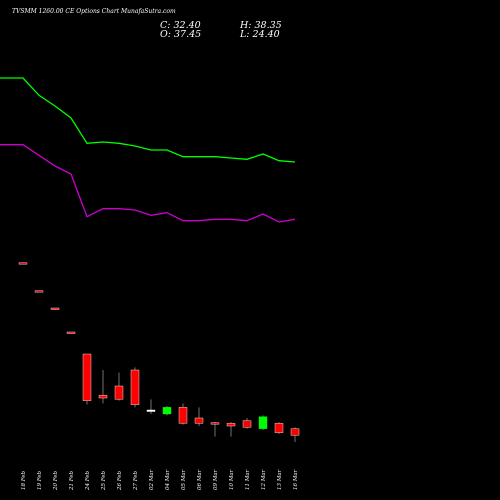 This screenshot has height=500, width=500. What do you see at coordinates (120, 480) in the screenshot?
I see `x-tick-label: 26 Feb` at bounding box center [120, 480].